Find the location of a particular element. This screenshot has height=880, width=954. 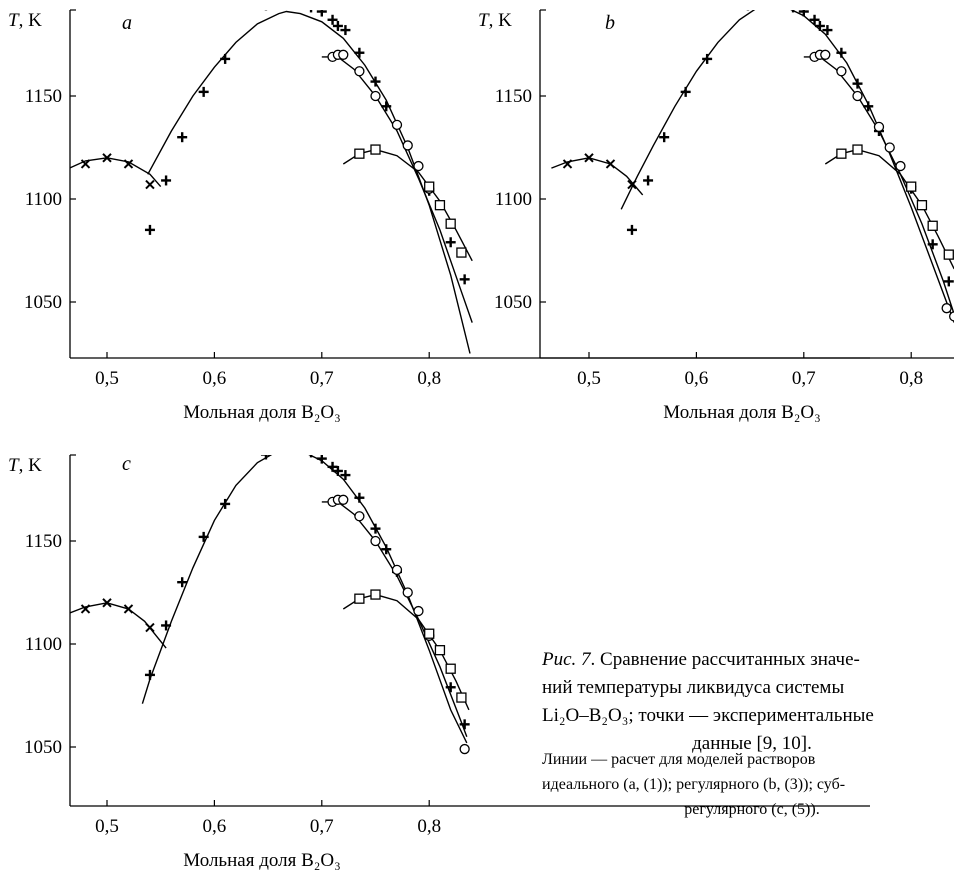

panel-c-chart is located at coordinates (270, 605).